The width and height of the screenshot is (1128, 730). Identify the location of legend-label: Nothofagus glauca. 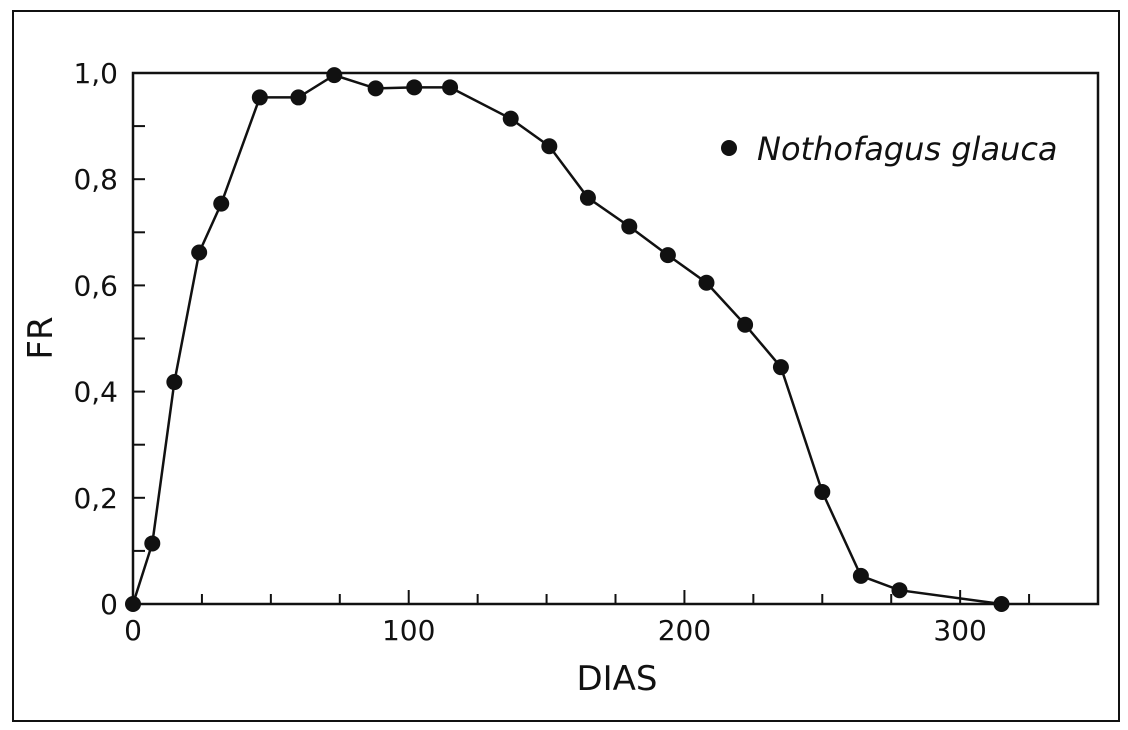
(907, 149).